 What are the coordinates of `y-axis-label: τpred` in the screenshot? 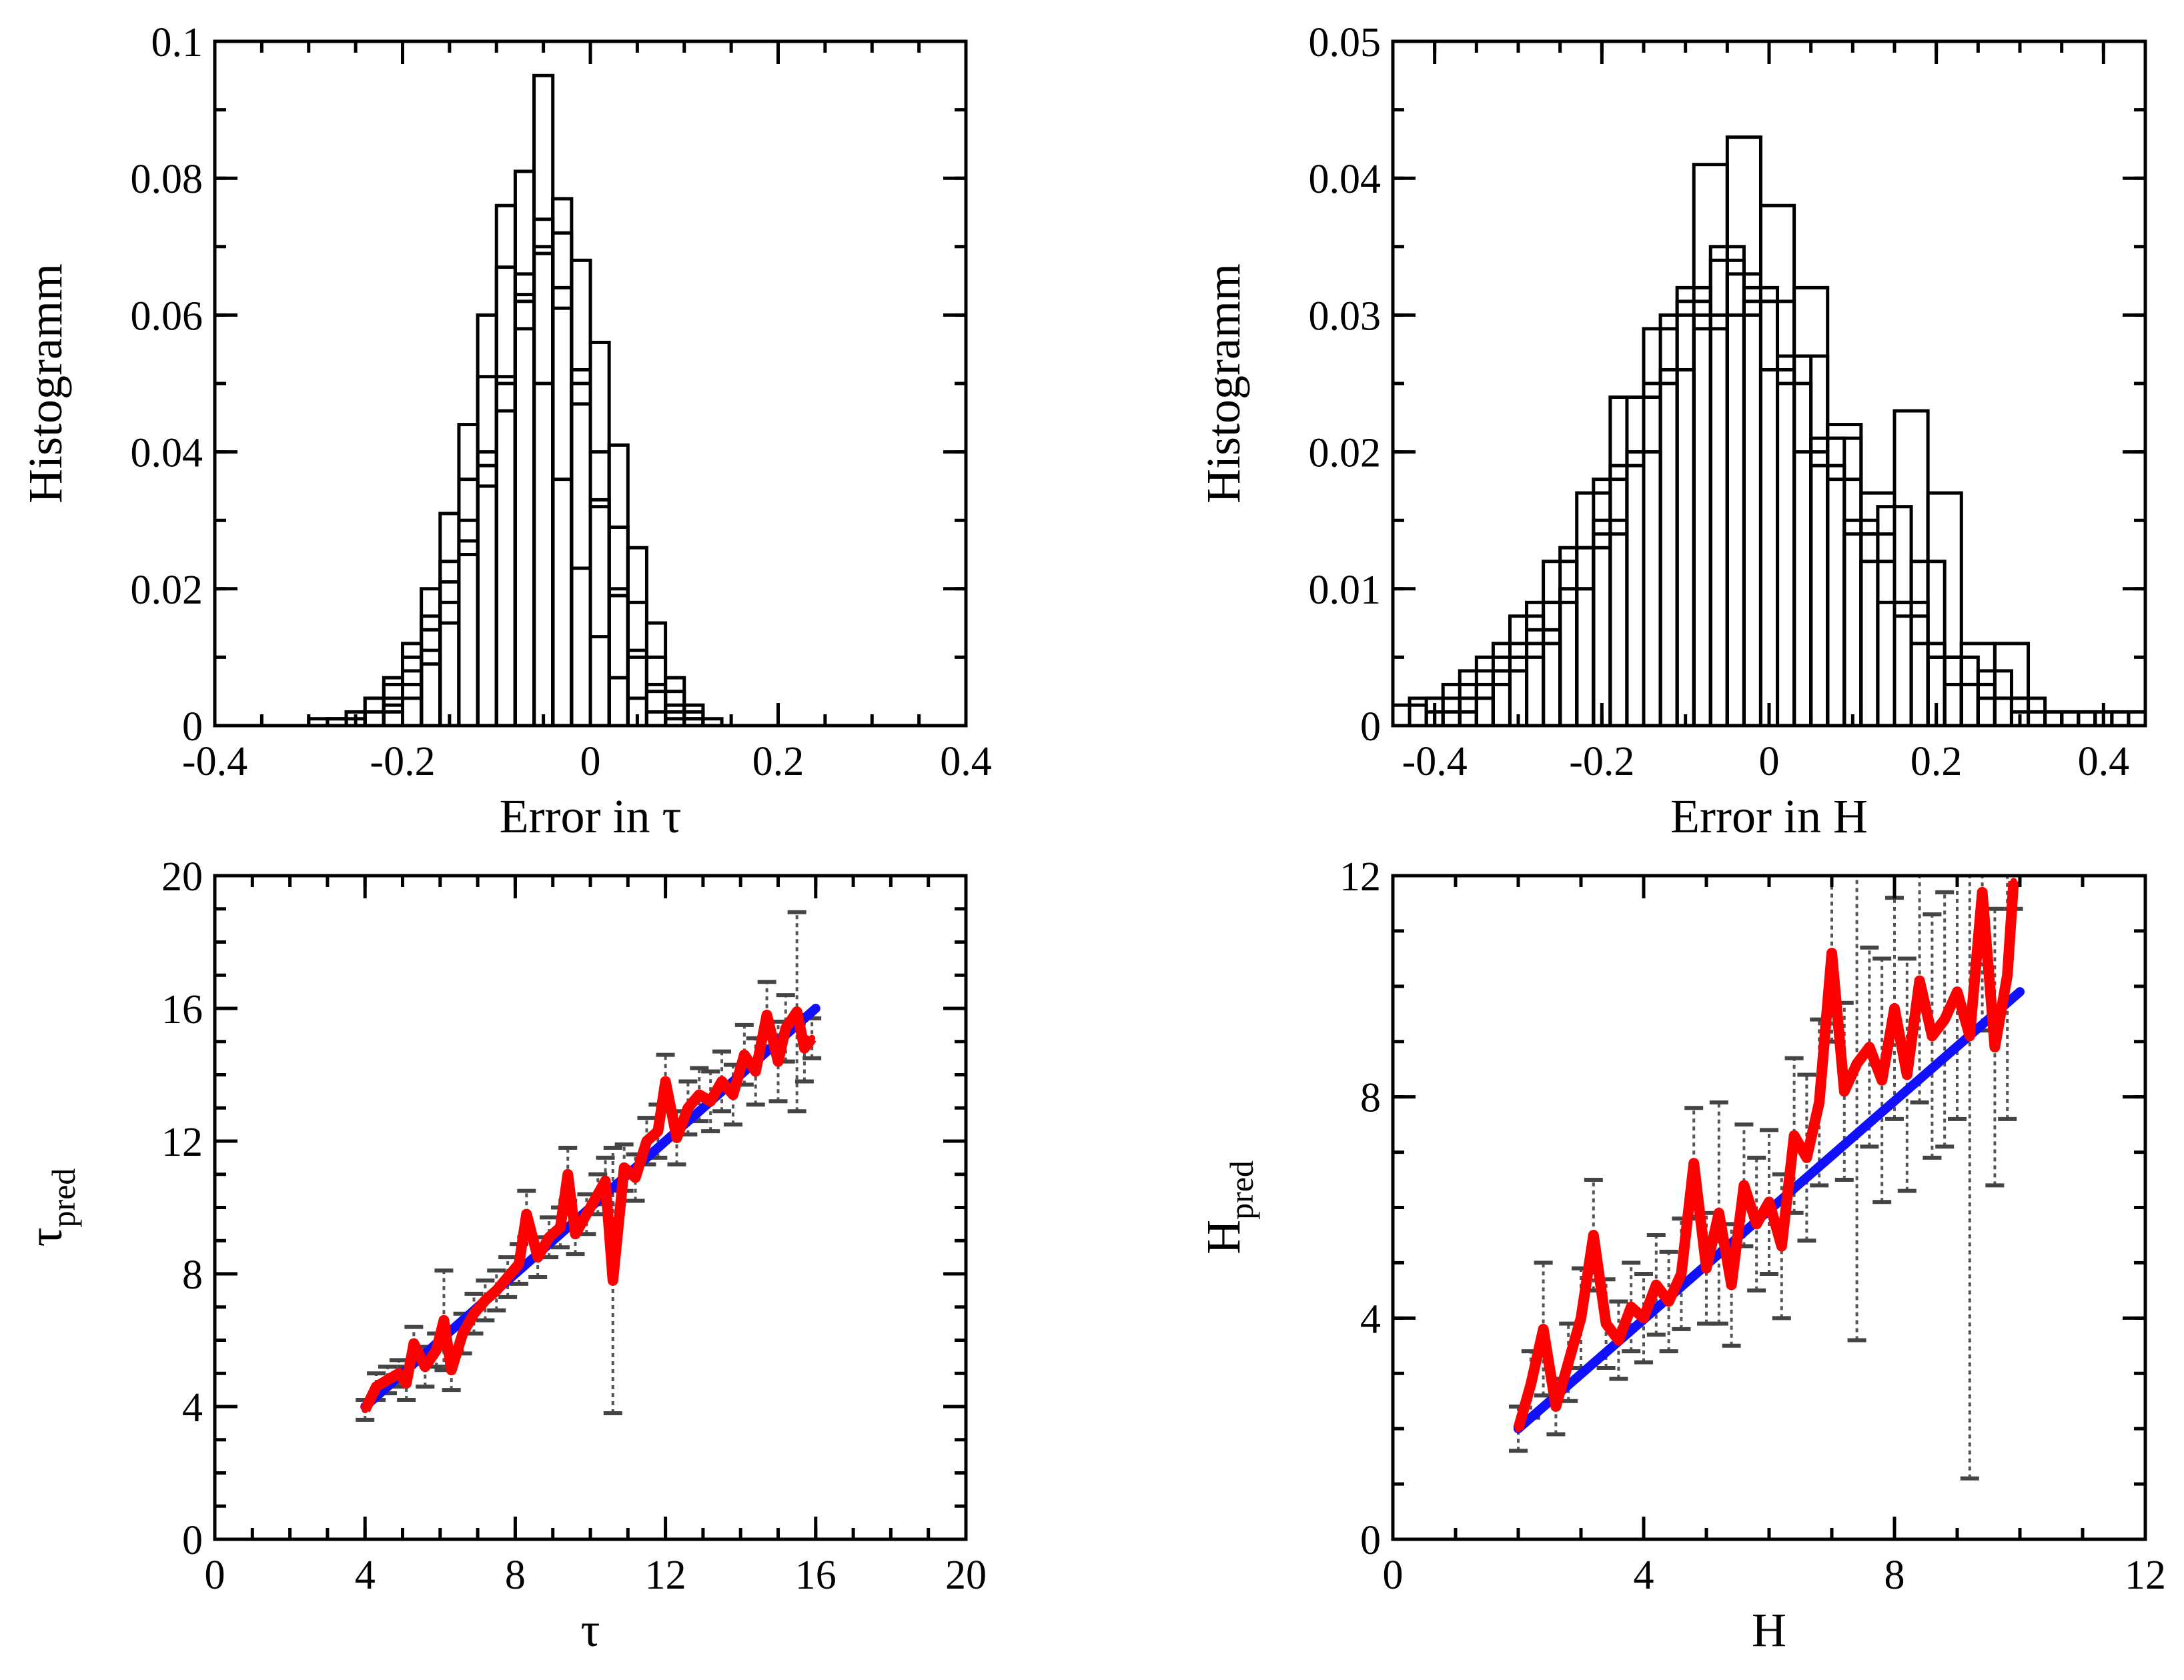 It's located at (50, 1207).